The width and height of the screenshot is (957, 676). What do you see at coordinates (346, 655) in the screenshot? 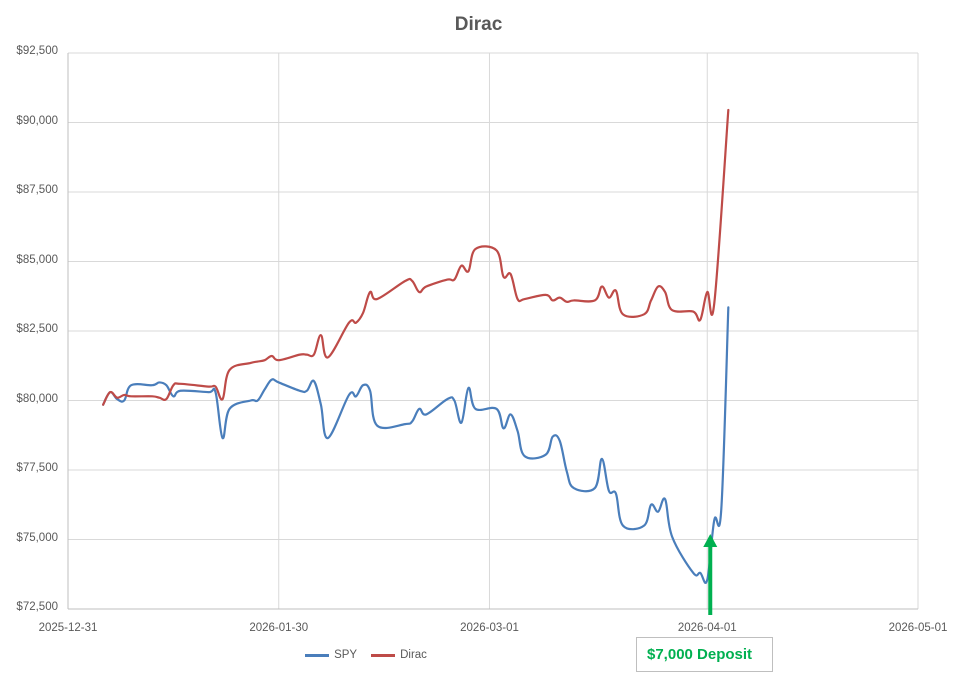
I see `legend-label-spy: SPY` at bounding box center [346, 655].